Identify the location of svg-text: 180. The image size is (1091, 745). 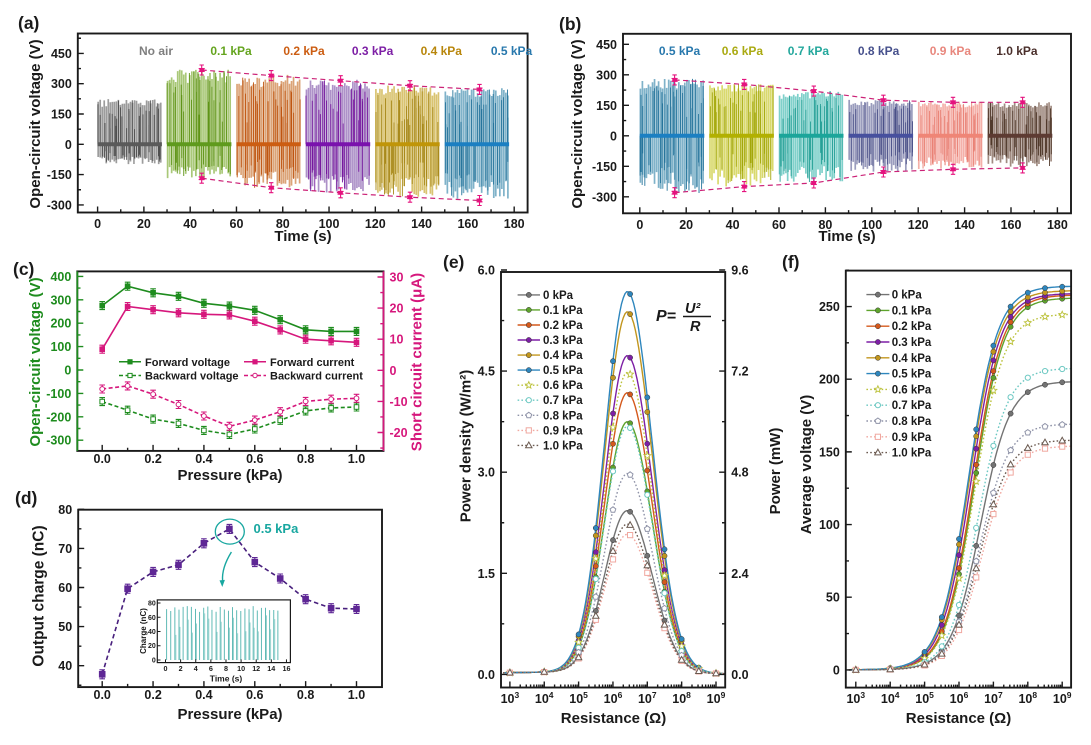
(514, 224).